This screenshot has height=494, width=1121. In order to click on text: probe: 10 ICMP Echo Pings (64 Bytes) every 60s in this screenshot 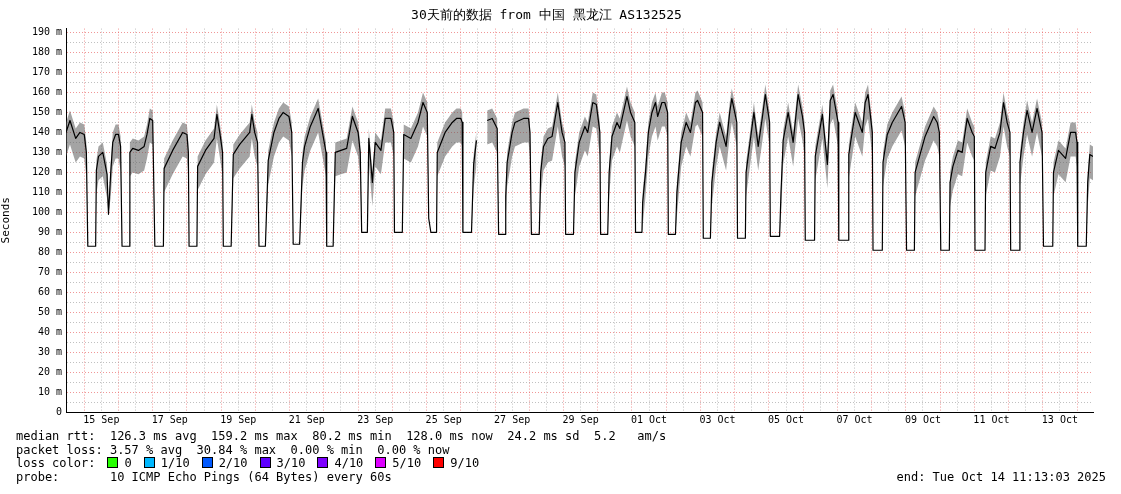, I will do `click(204, 476)`.